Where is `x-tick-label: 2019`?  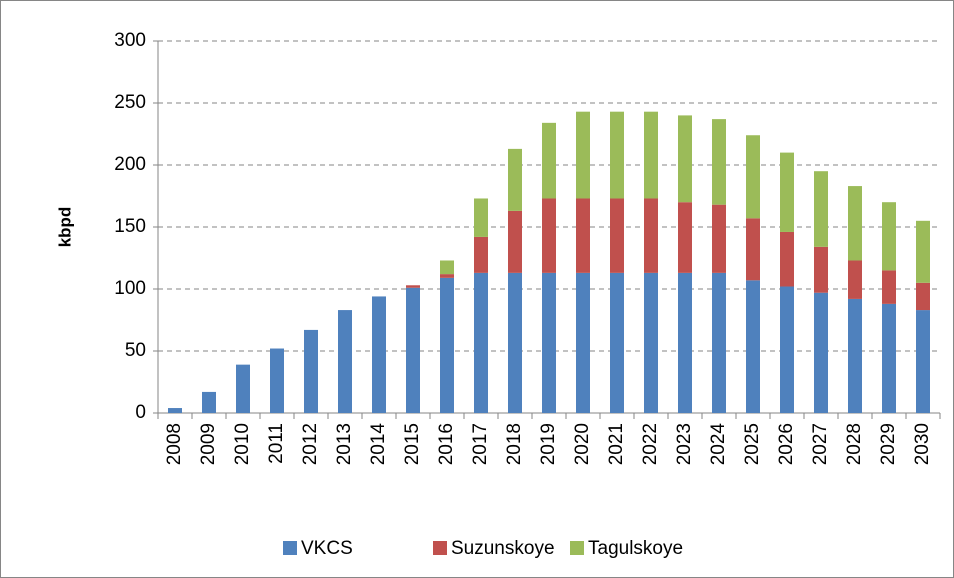
x-tick-label: 2019 is located at coordinates (548, 444).